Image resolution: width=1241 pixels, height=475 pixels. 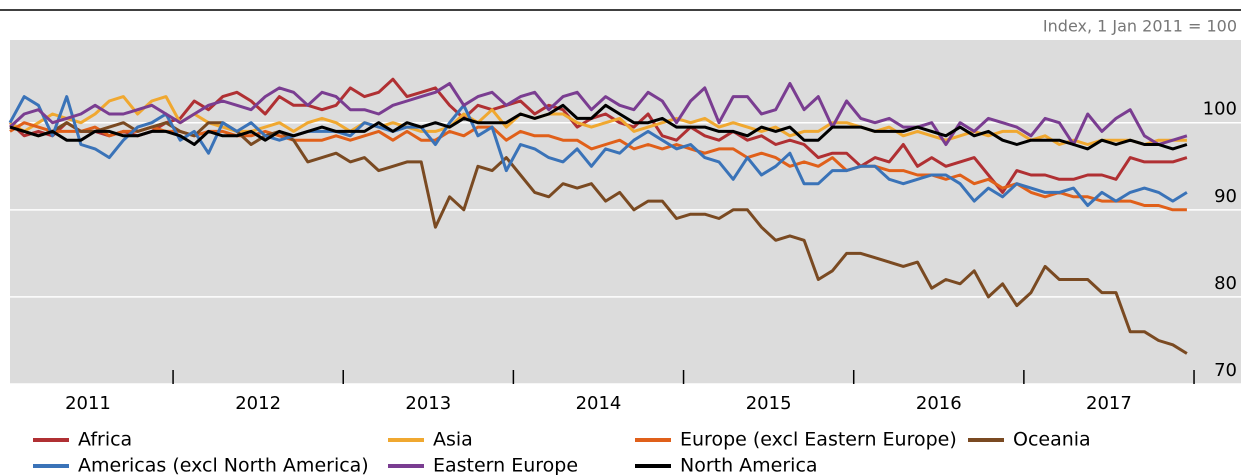 I want to click on y-tick-label: 70, so click(x=1225, y=370).